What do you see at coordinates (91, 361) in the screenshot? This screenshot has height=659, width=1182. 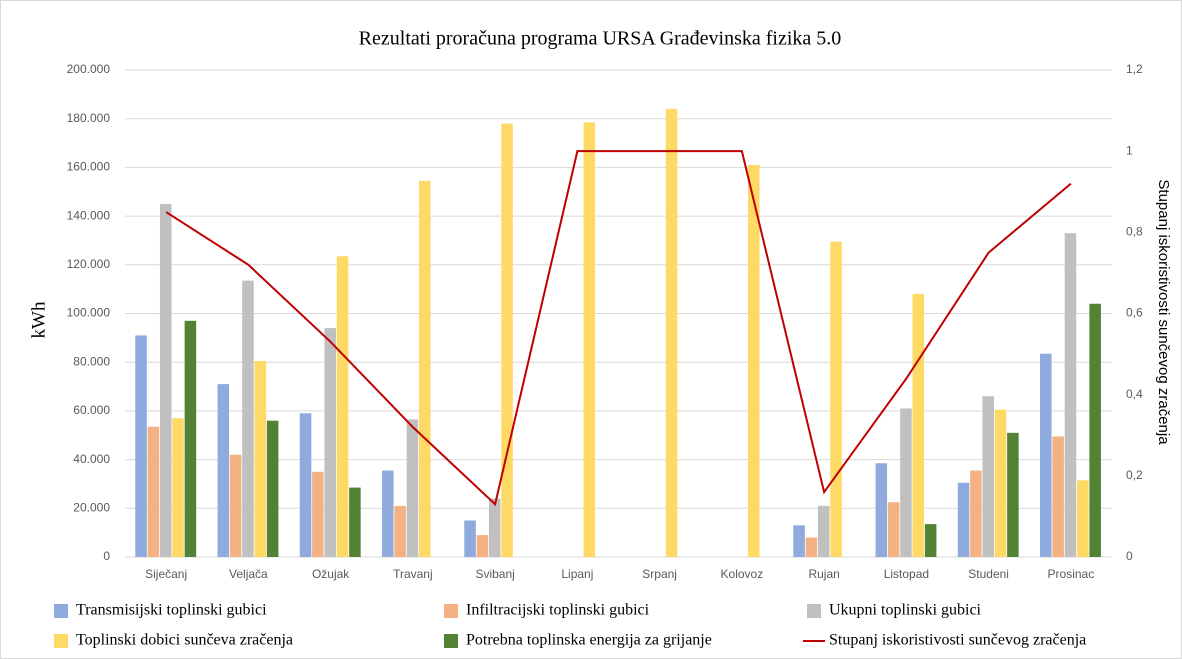 I see `y-tick-label: 80.000` at bounding box center [91, 361].